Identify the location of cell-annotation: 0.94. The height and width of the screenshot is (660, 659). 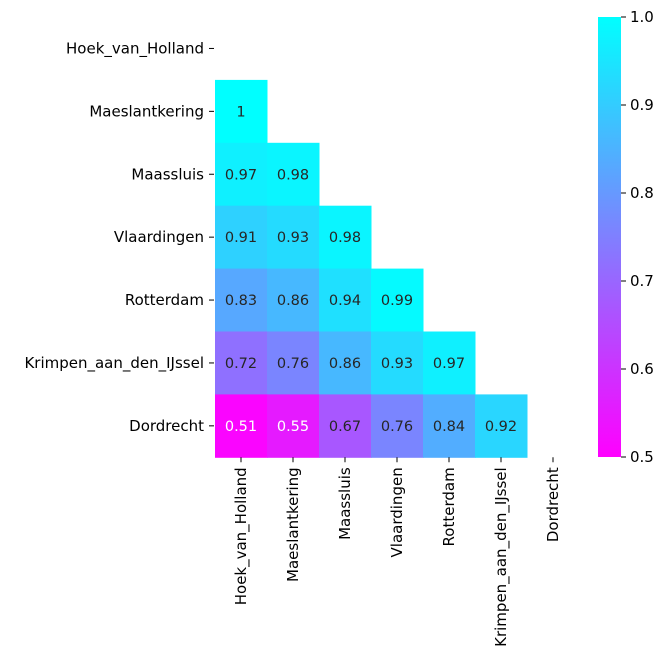
(345, 301).